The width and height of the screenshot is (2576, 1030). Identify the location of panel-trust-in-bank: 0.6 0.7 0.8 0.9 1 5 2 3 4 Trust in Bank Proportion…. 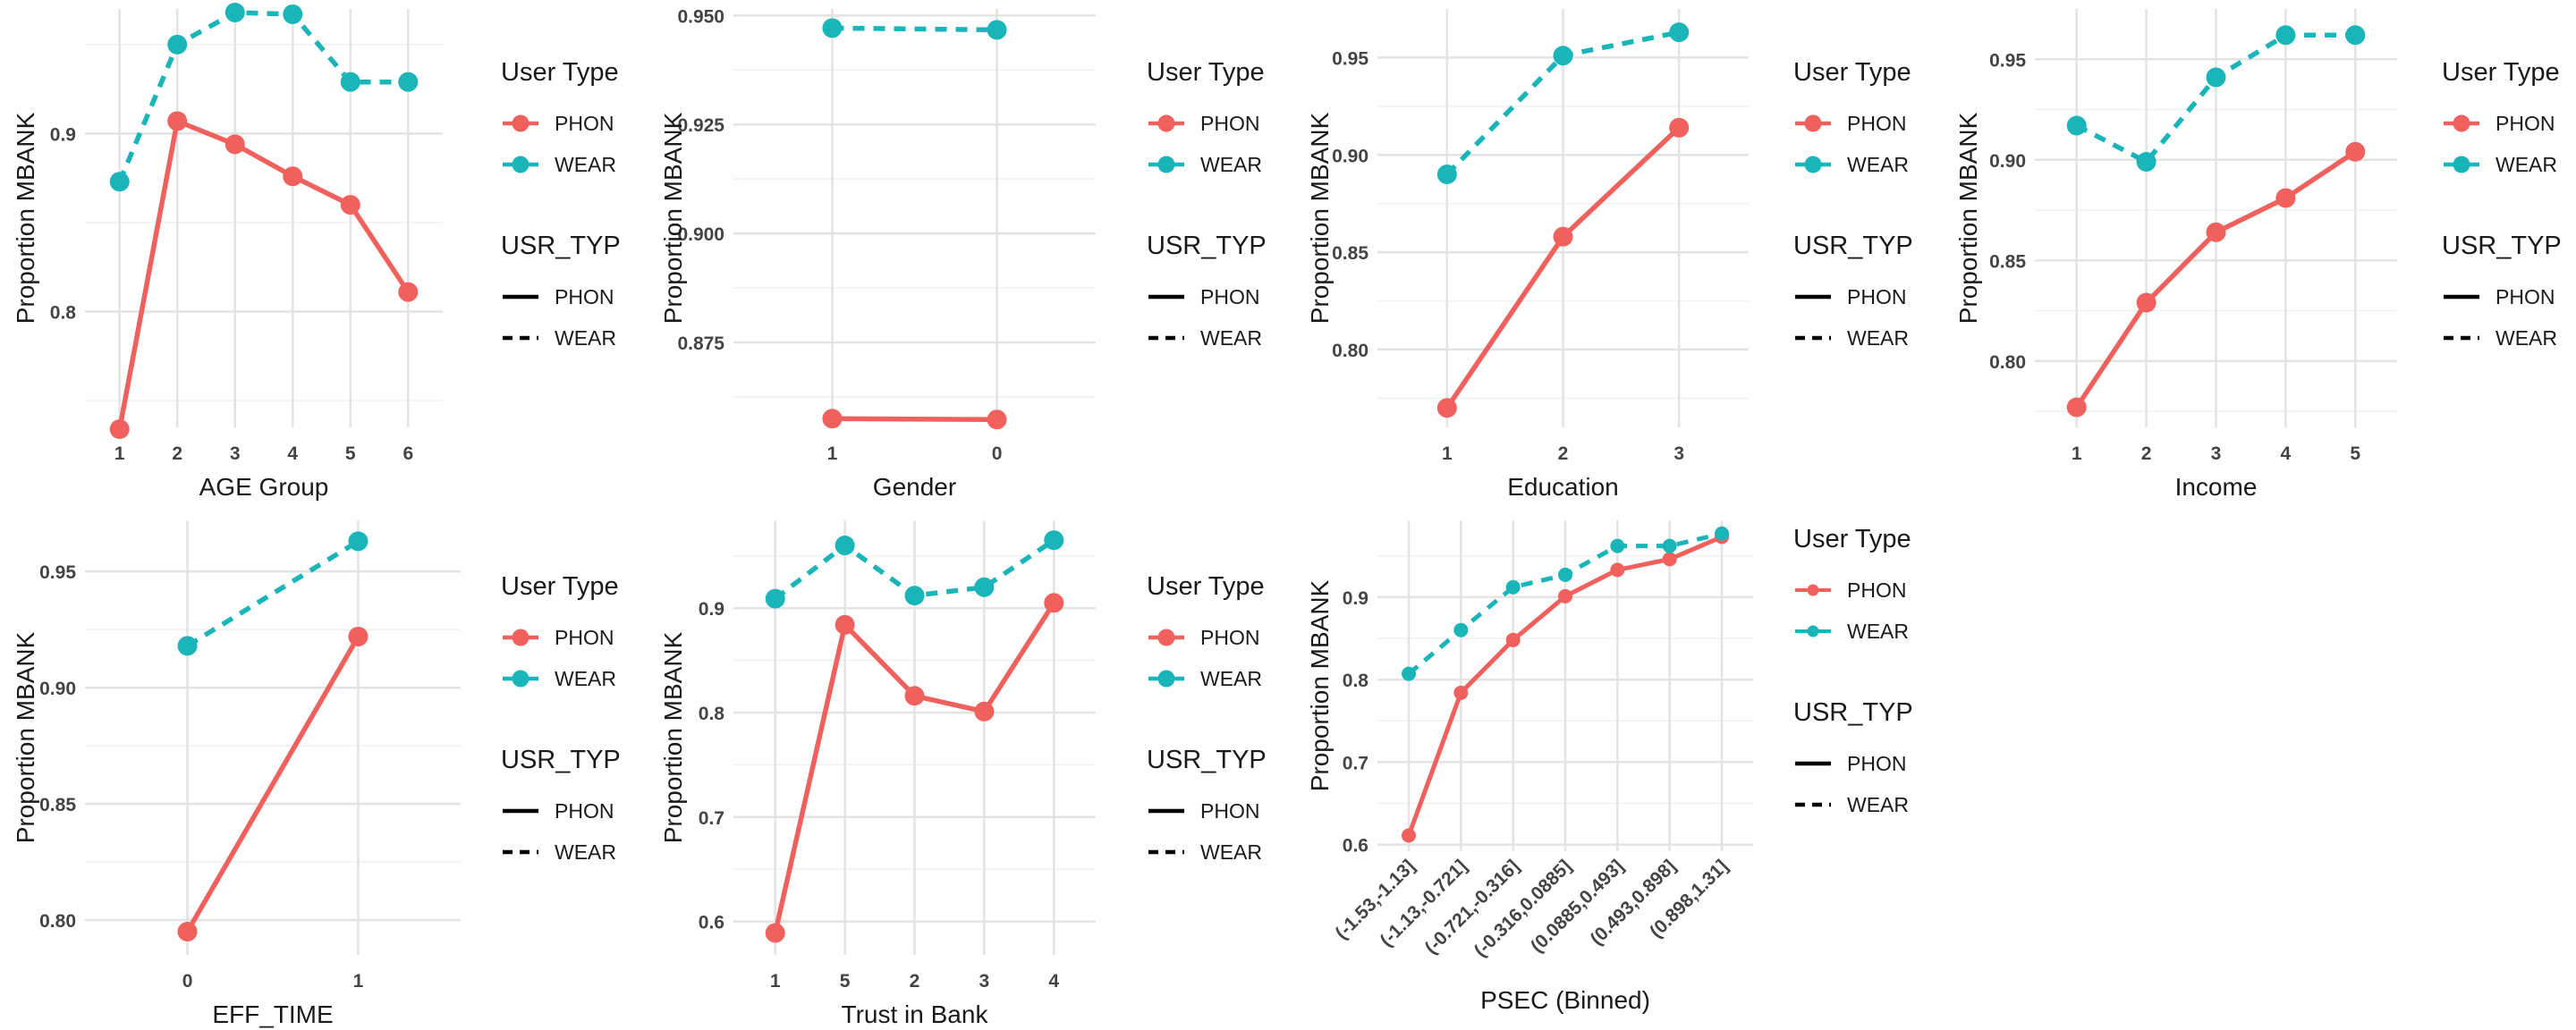
(963, 774).